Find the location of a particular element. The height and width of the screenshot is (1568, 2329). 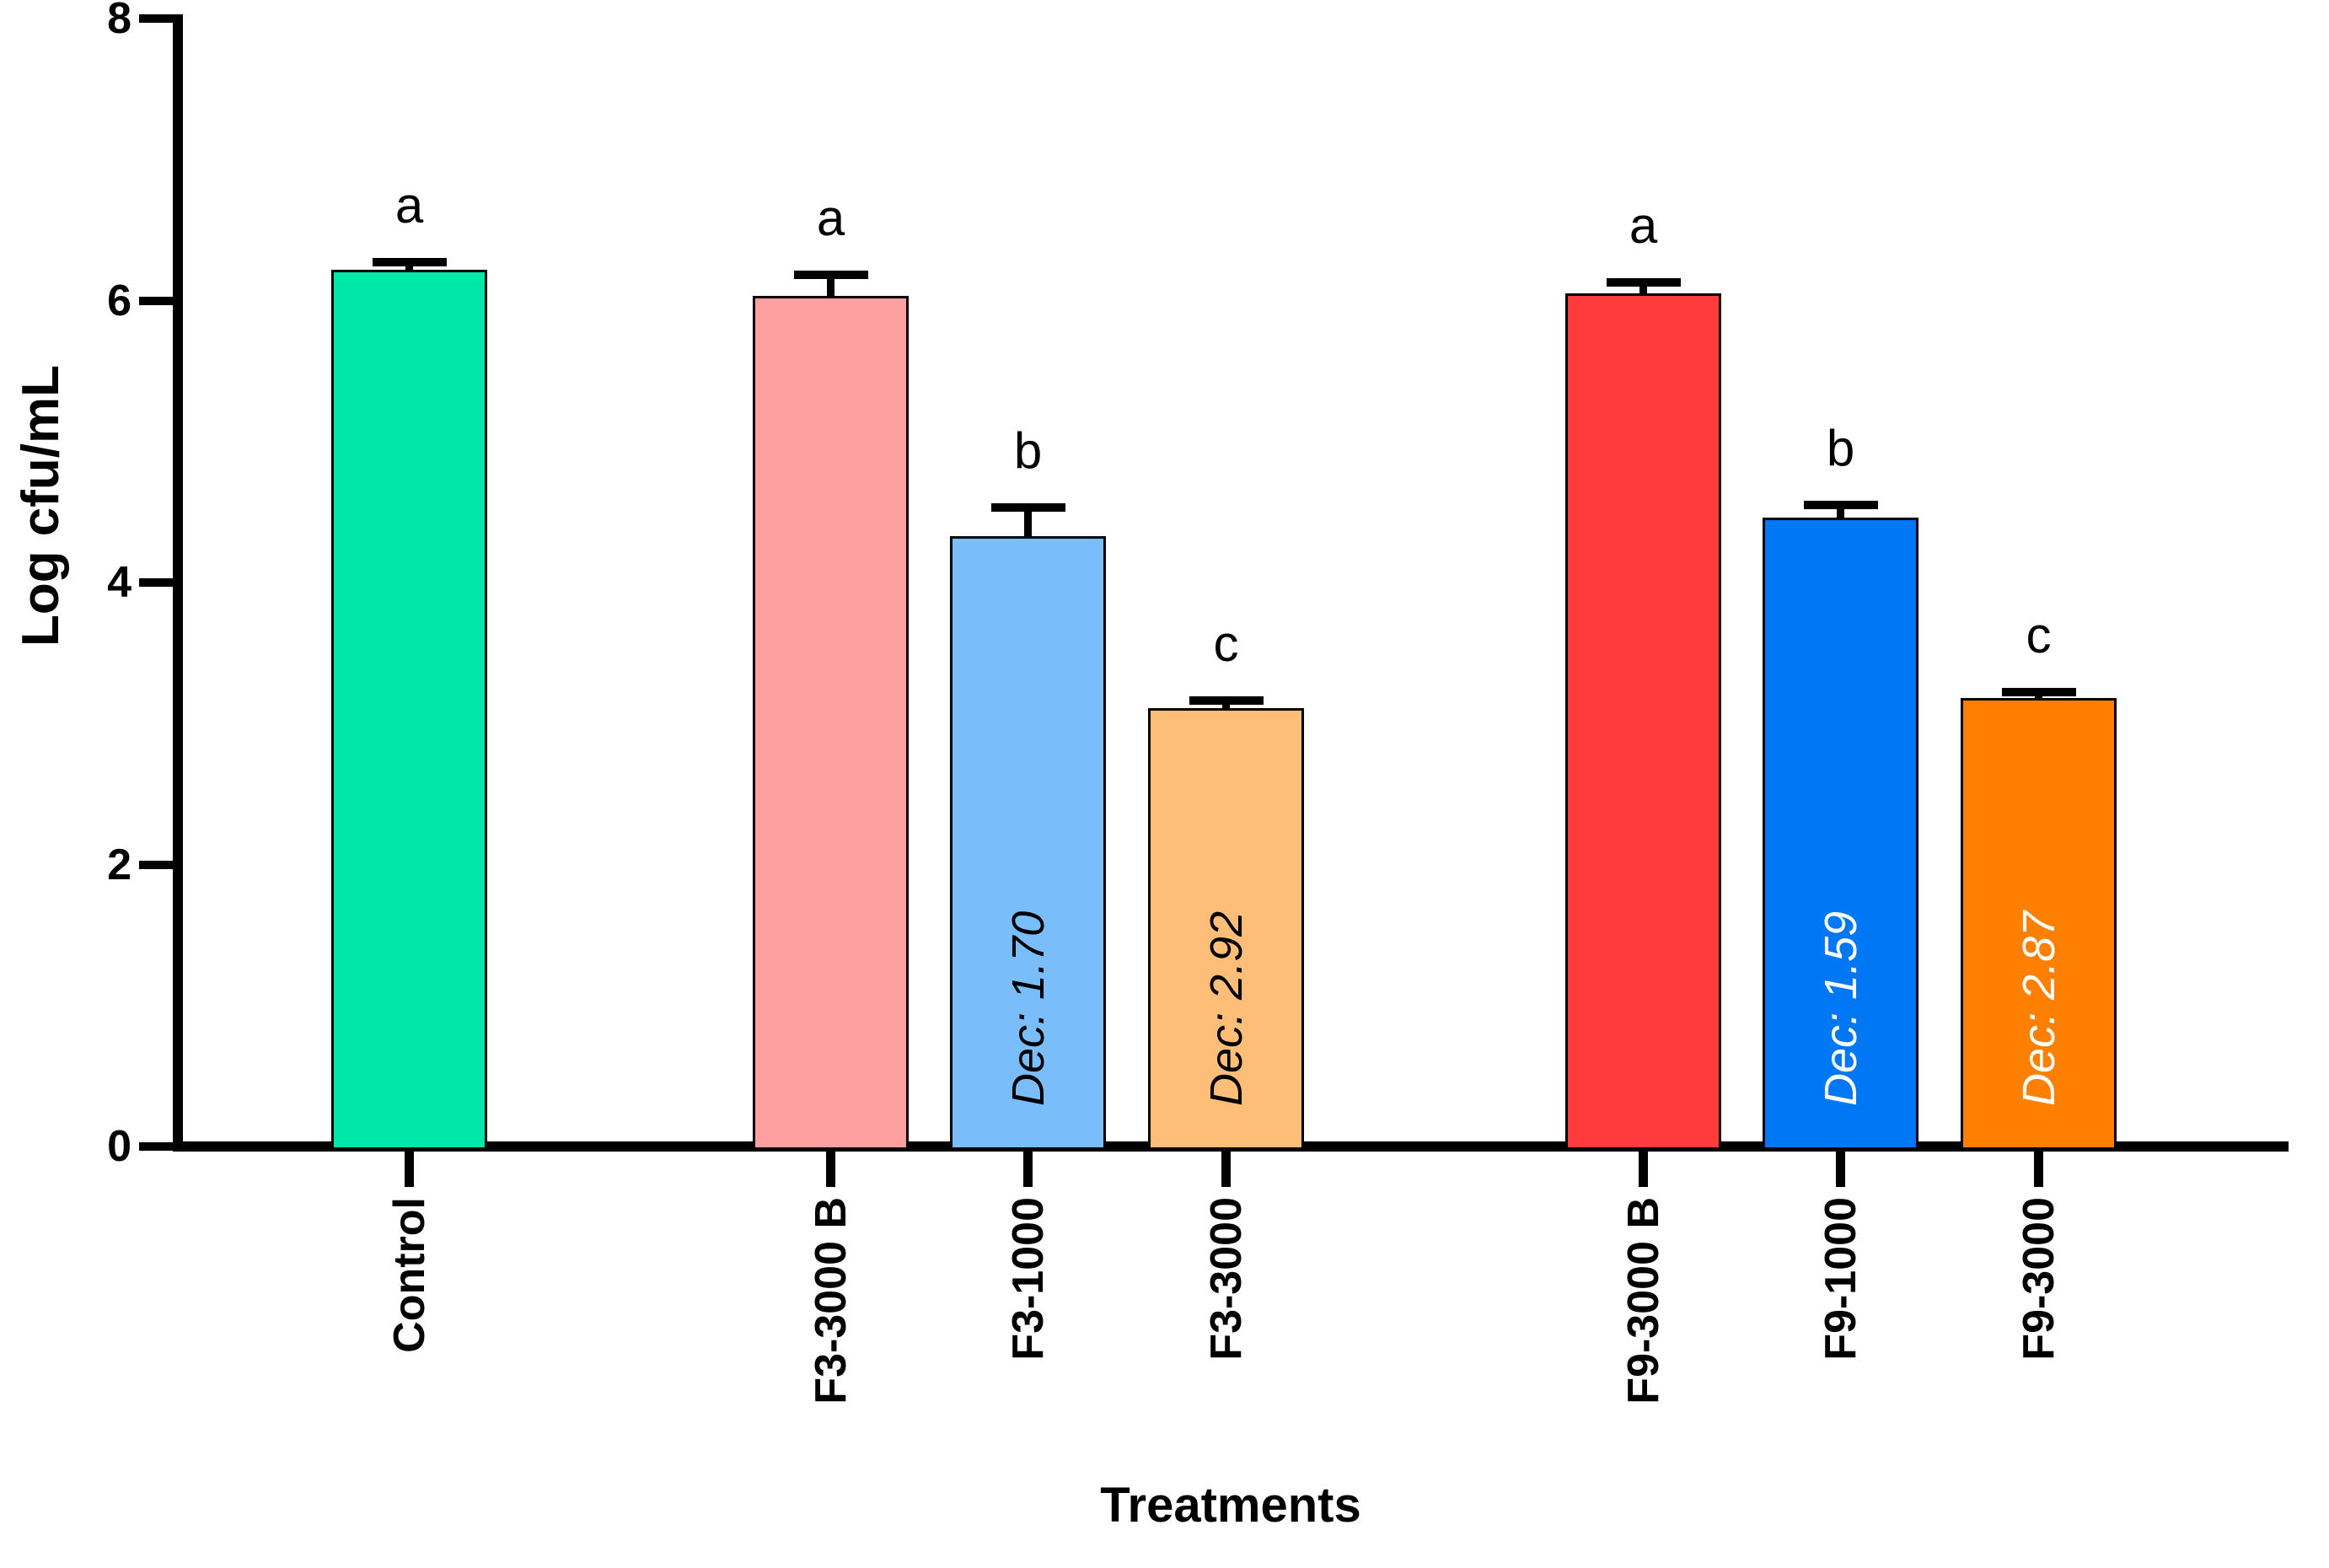

x-category-label: F9-3000 B is located at coordinates (1718, 1301).